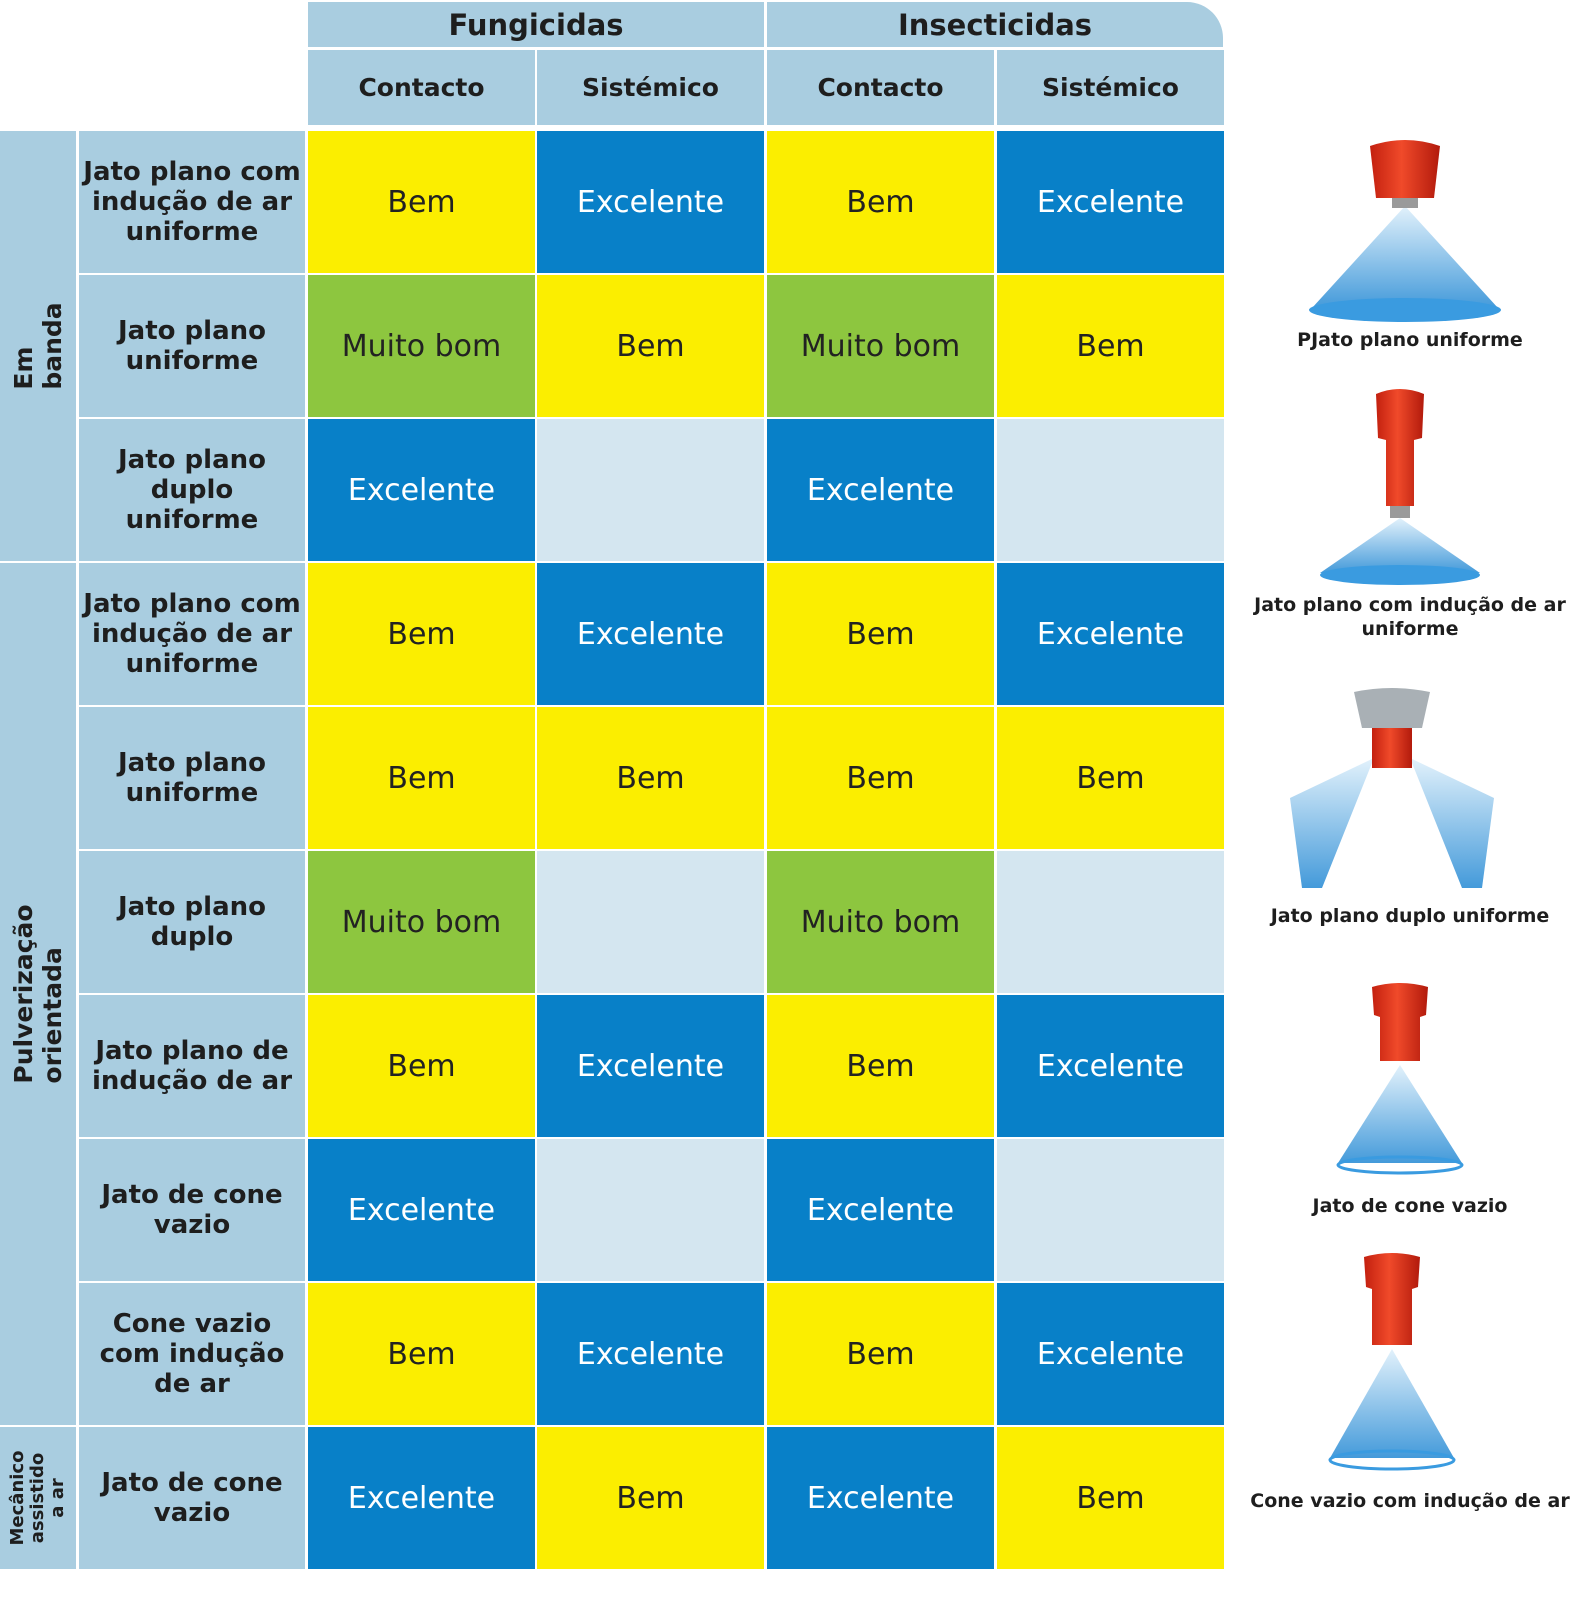  What do you see at coordinates (1392, 788) in the screenshot?
I see `twin-flat-fan-nozzle-icon` at bounding box center [1392, 788].